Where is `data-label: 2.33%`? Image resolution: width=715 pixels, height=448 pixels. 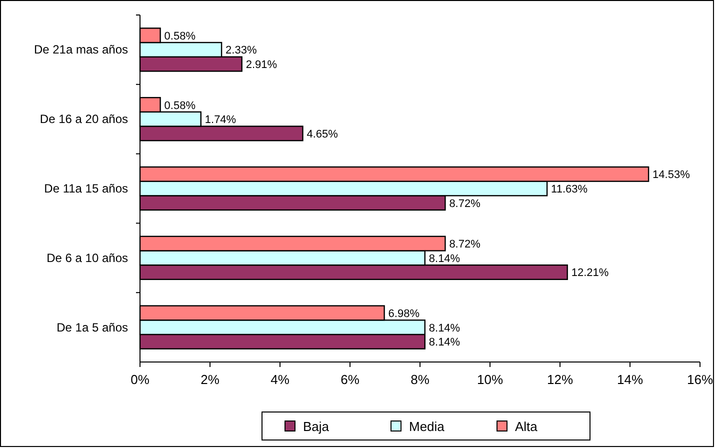 data-label: 2.33% is located at coordinates (241, 50).